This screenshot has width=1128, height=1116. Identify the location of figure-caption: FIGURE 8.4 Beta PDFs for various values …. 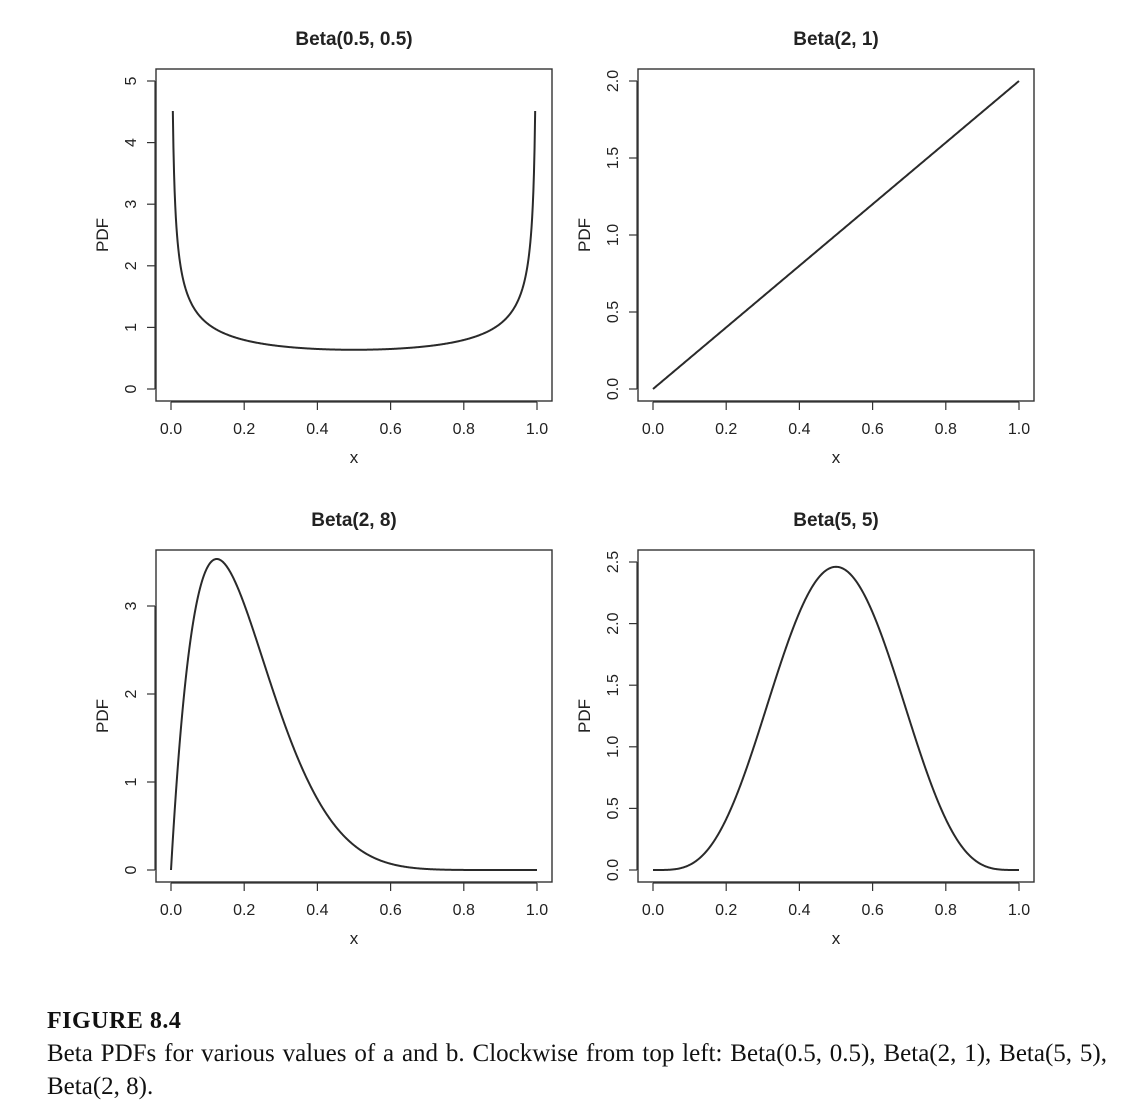
(577, 1055).